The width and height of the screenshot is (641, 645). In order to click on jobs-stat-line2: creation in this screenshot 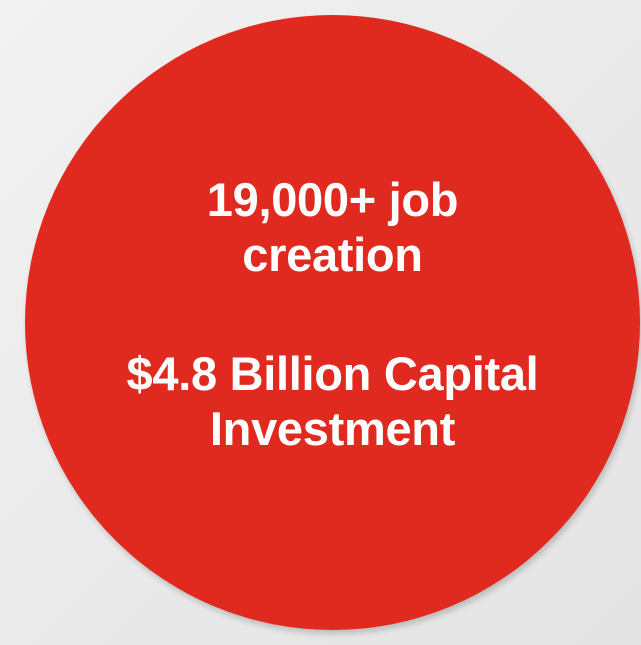, I will do `click(332, 254)`.